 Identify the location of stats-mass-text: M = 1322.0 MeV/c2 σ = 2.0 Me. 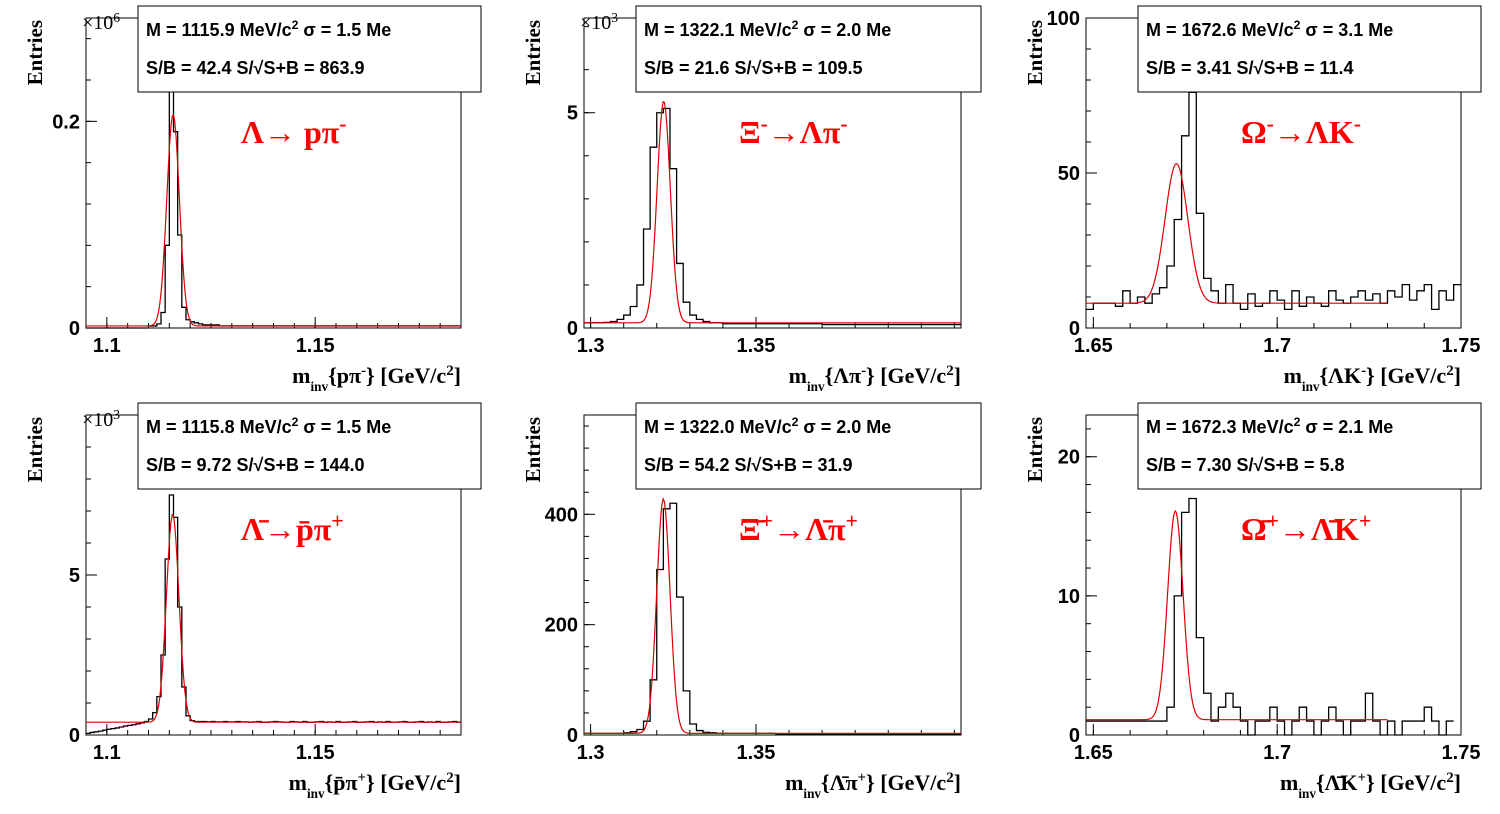
(767, 426).